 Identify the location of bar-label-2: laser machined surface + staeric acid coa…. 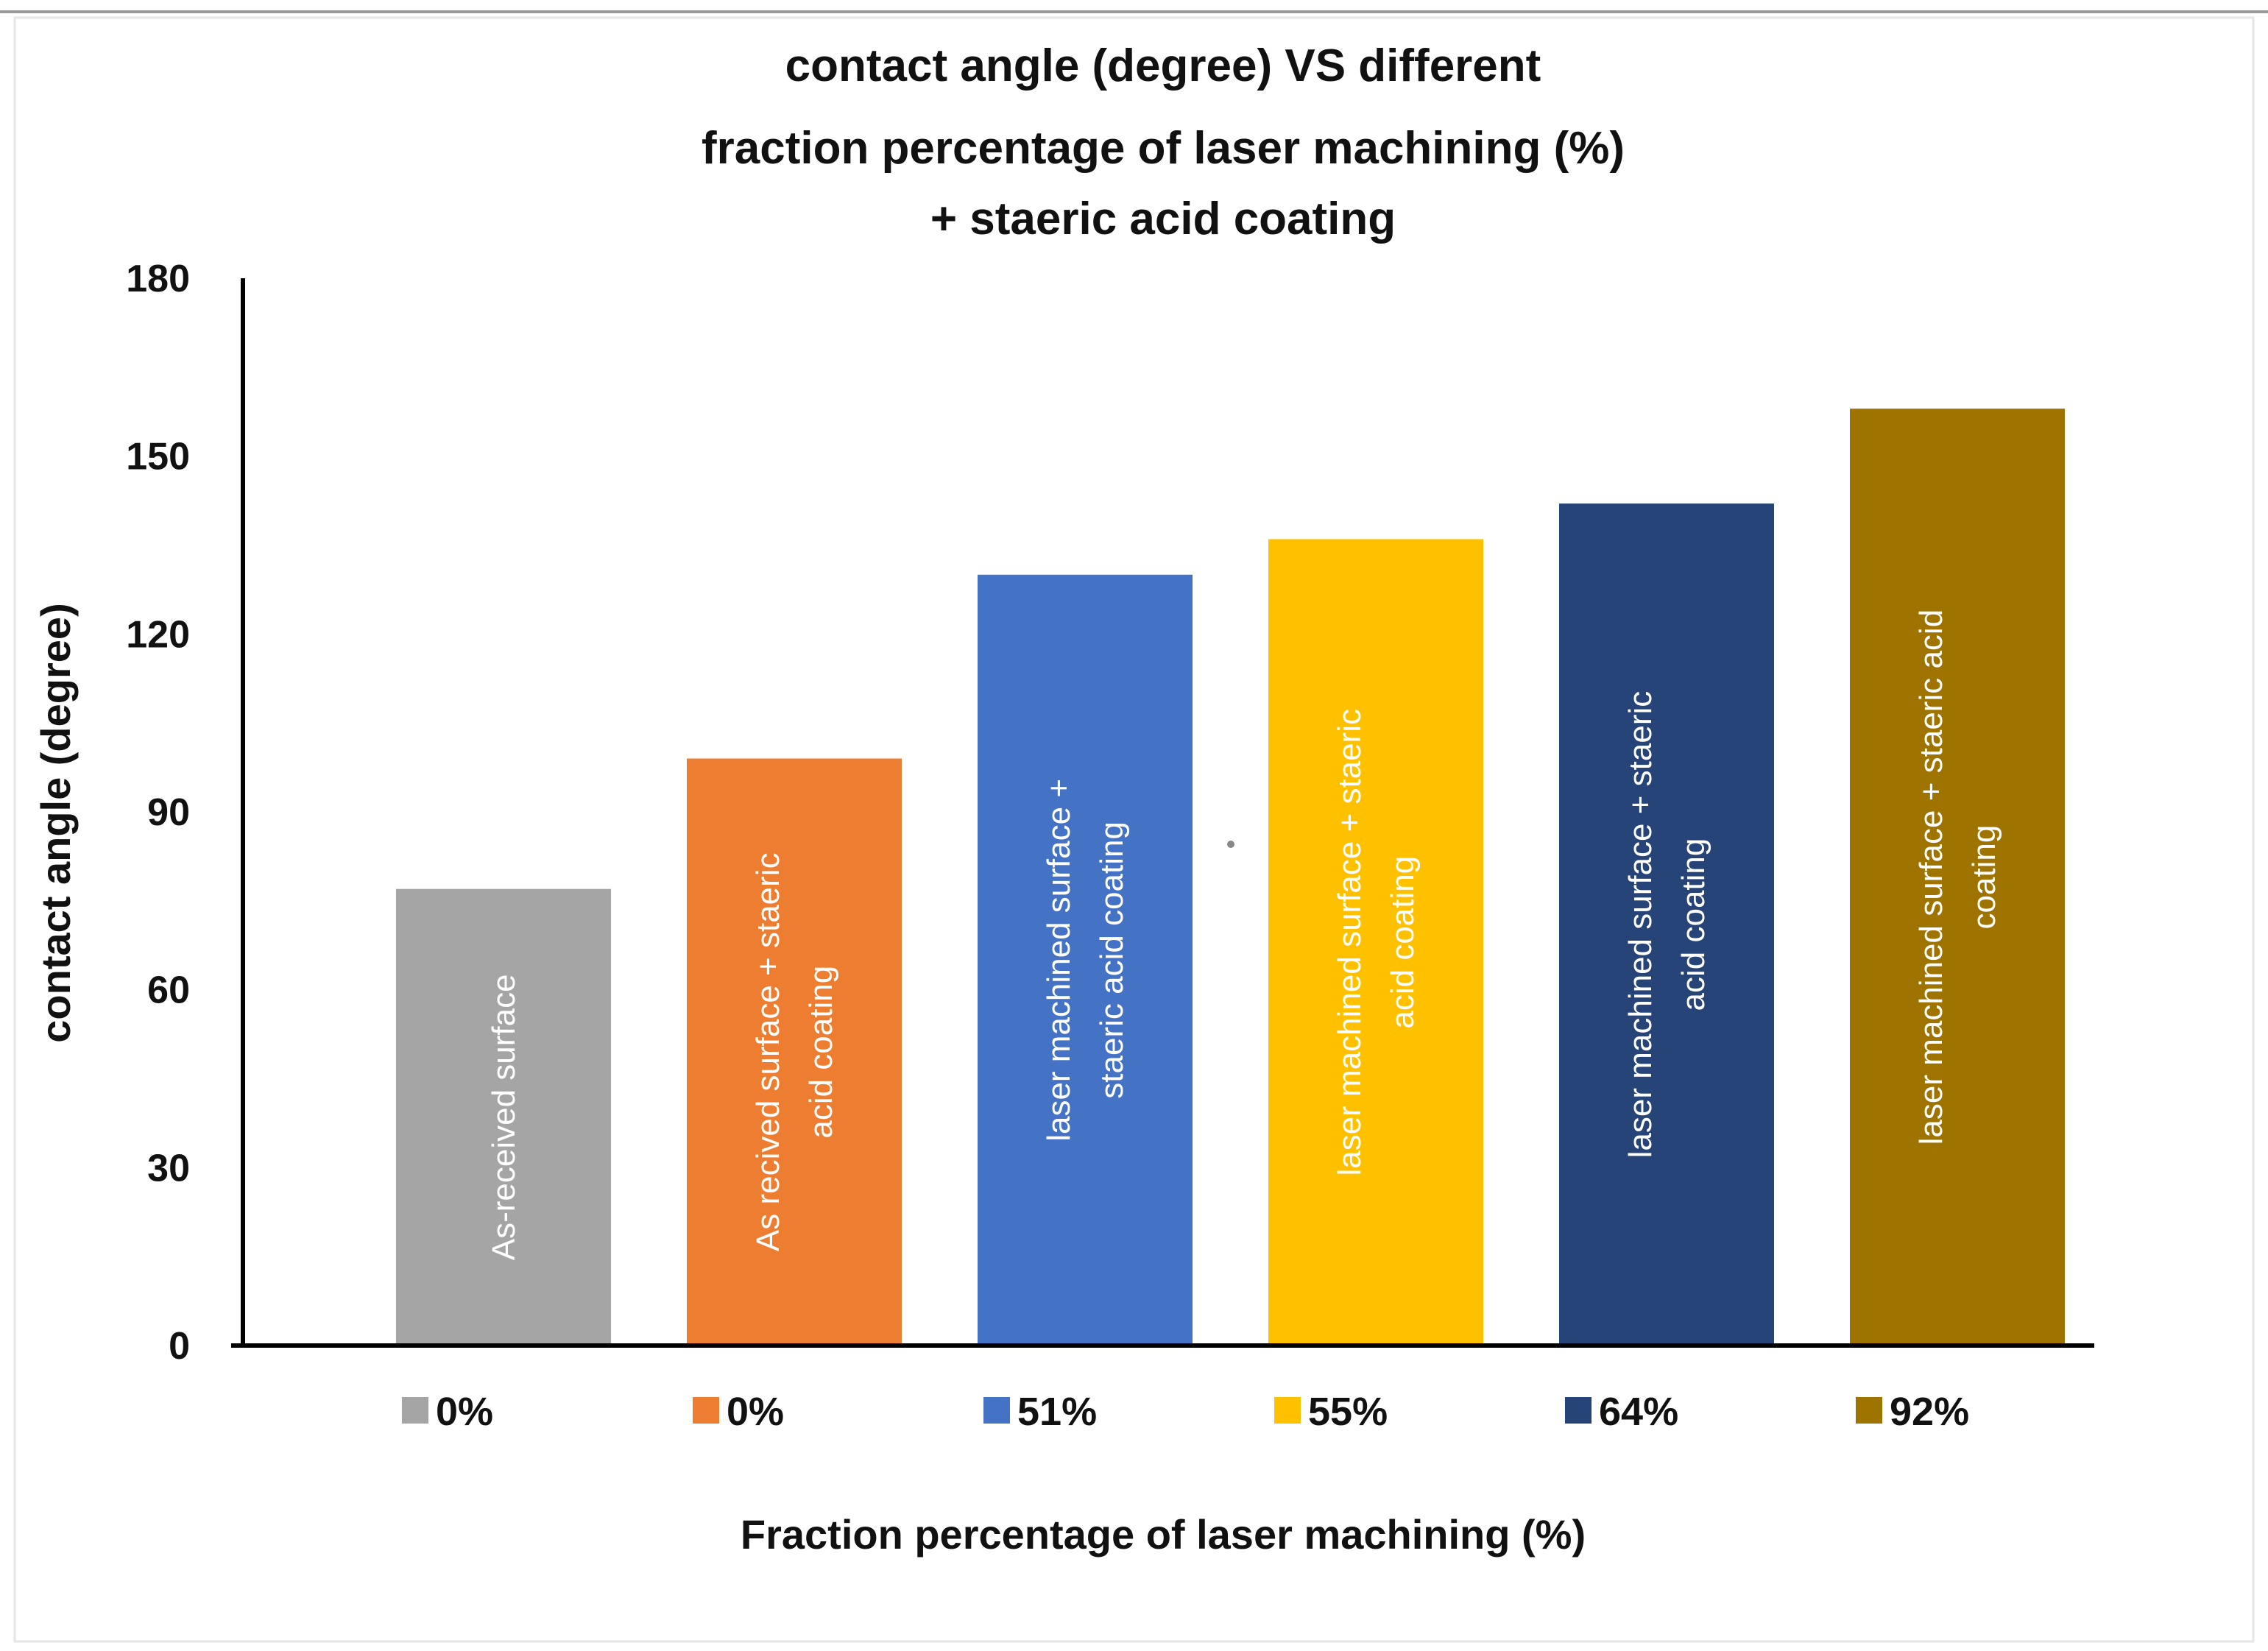
(1085, 960).